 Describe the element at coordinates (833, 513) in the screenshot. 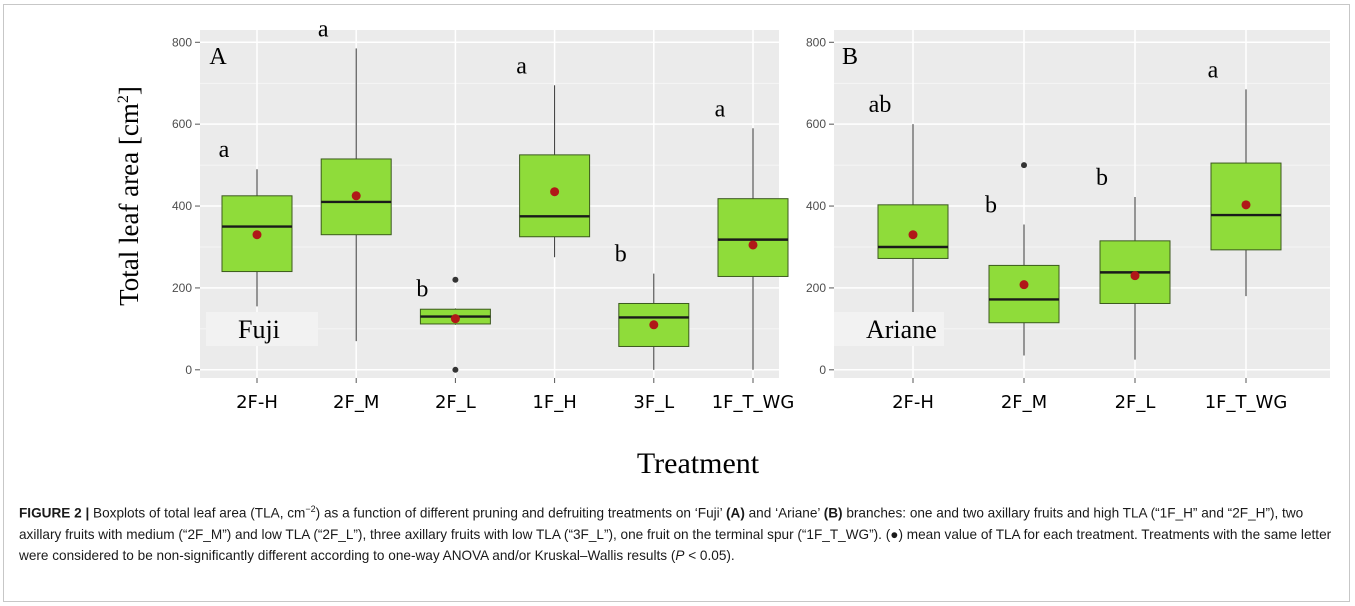

I see `caption-panel-b-ref: (B)` at that location.